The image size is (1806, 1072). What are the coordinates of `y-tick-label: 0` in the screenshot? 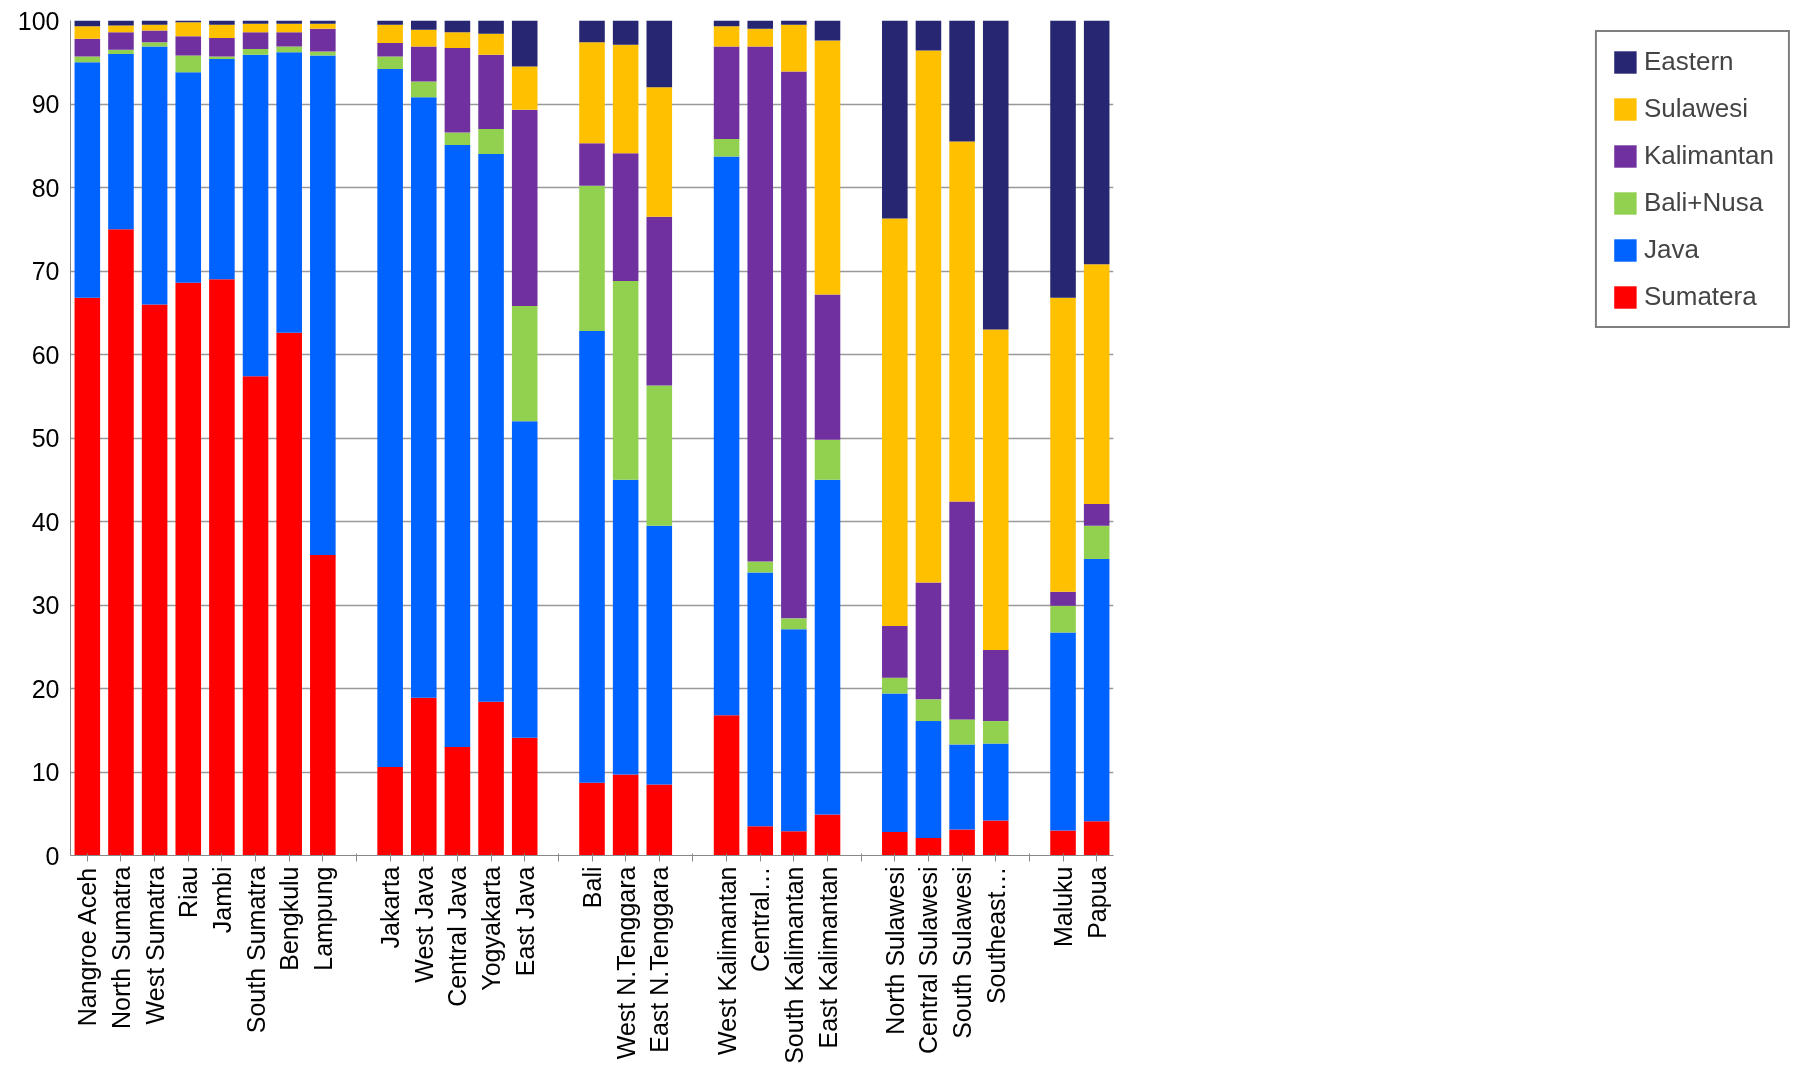 It's located at (52, 855).